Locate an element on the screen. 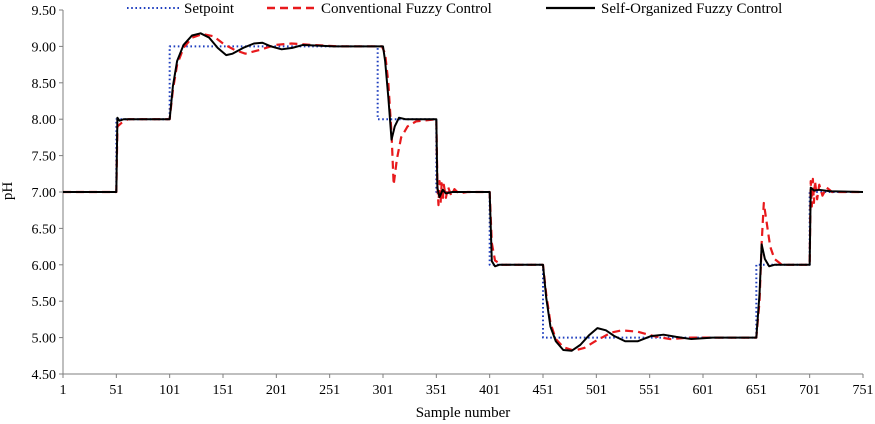 The height and width of the screenshot is (424, 875). x-tick-label: 651 is located at coordinates (756, 390).